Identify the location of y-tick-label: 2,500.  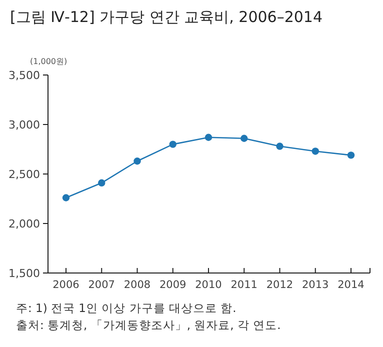
(24, 174).